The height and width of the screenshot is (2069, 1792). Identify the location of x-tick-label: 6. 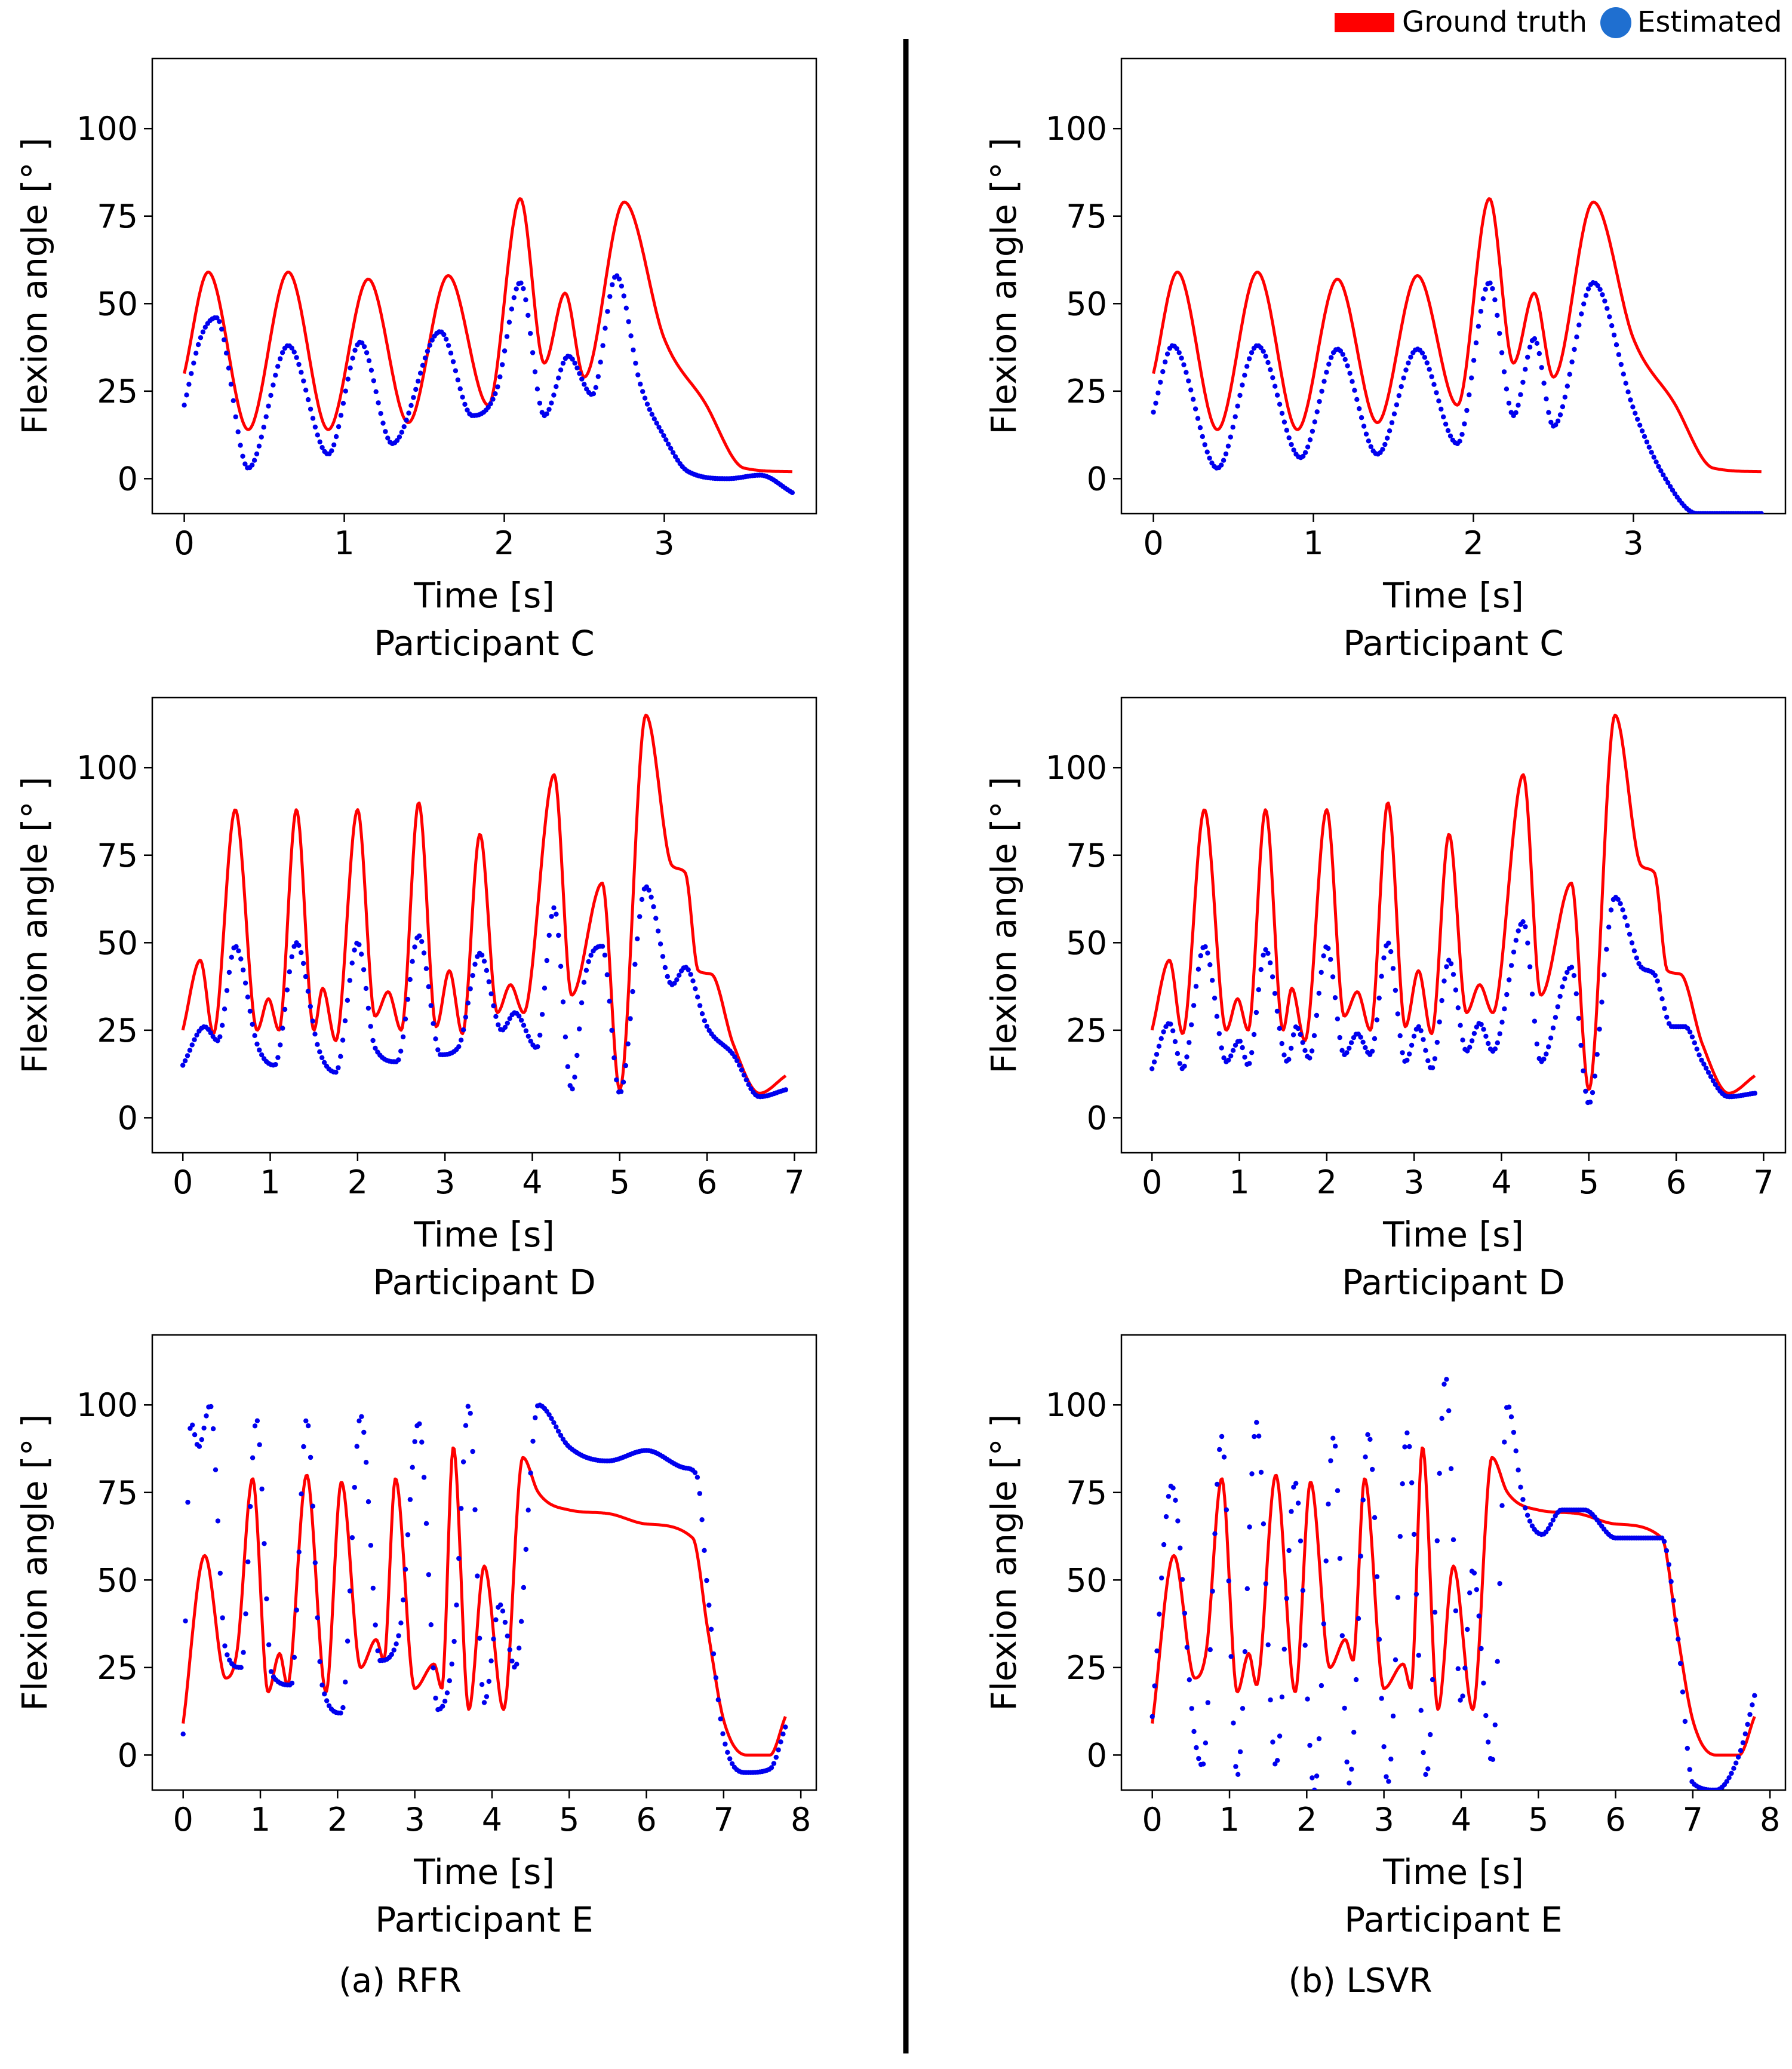
(707, 1182).